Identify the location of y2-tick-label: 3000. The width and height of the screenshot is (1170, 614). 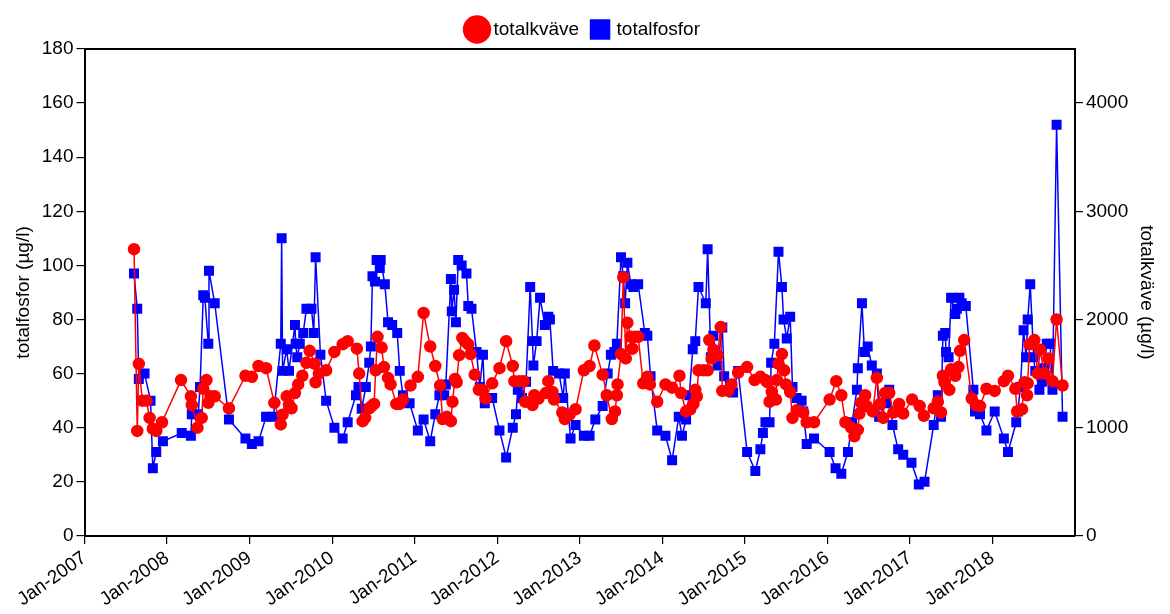
(1107, 210).